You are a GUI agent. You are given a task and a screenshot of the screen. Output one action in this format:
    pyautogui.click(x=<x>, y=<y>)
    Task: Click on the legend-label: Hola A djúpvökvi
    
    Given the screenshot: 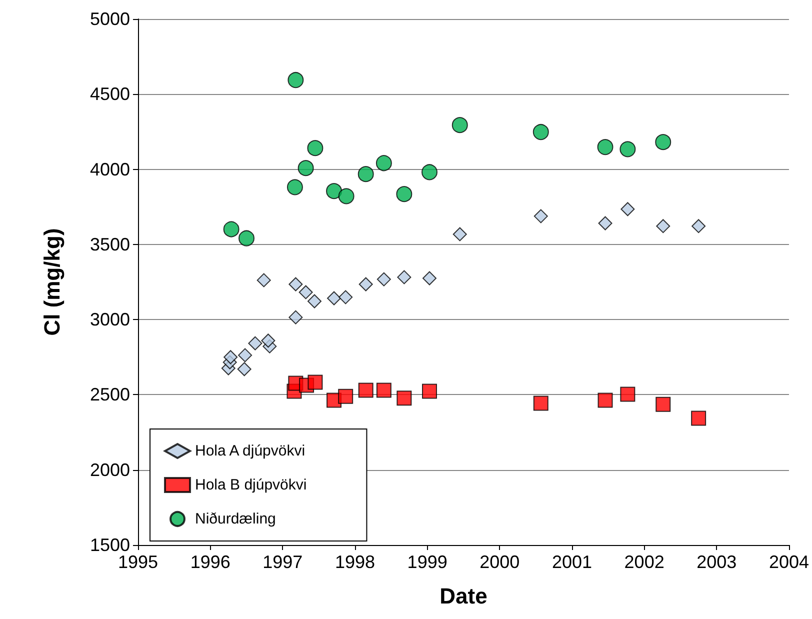 What is the action you would take?
    pyautogui.click(x=250, y=451)
    